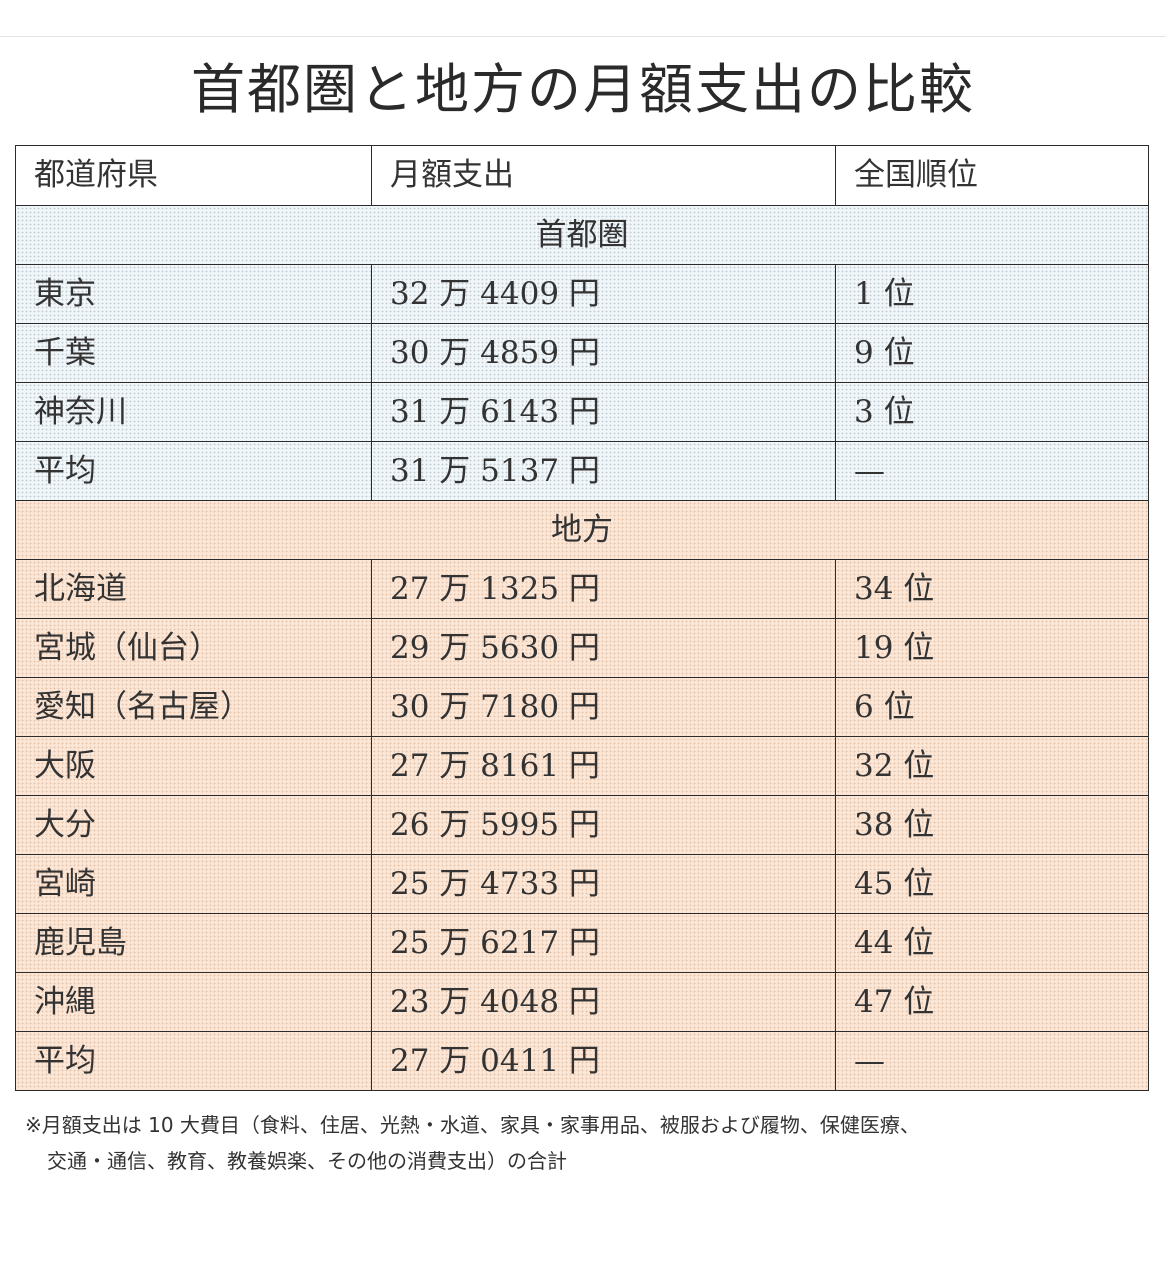 The width and height of the screenshot is (1166, 1280). Describe the element at coordinates (992, 766) in the screenshot. I see `rank-cell: 32 位` at that location.